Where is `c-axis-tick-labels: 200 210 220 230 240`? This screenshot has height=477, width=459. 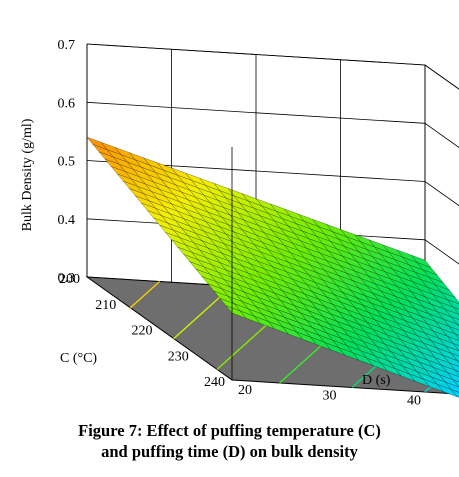 c-axis-tick-labels: 200 210 220 230 240 is located at coordinates (142, 331).